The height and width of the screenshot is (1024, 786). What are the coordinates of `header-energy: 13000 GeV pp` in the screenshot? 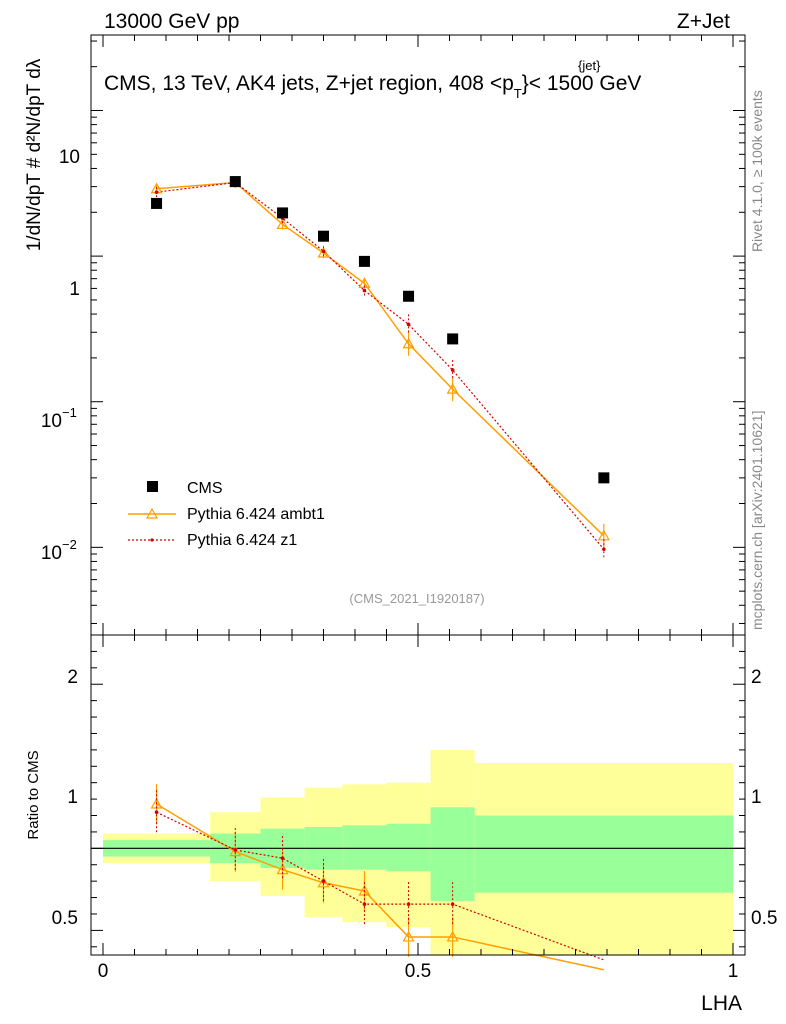 It's located at (171, 21).